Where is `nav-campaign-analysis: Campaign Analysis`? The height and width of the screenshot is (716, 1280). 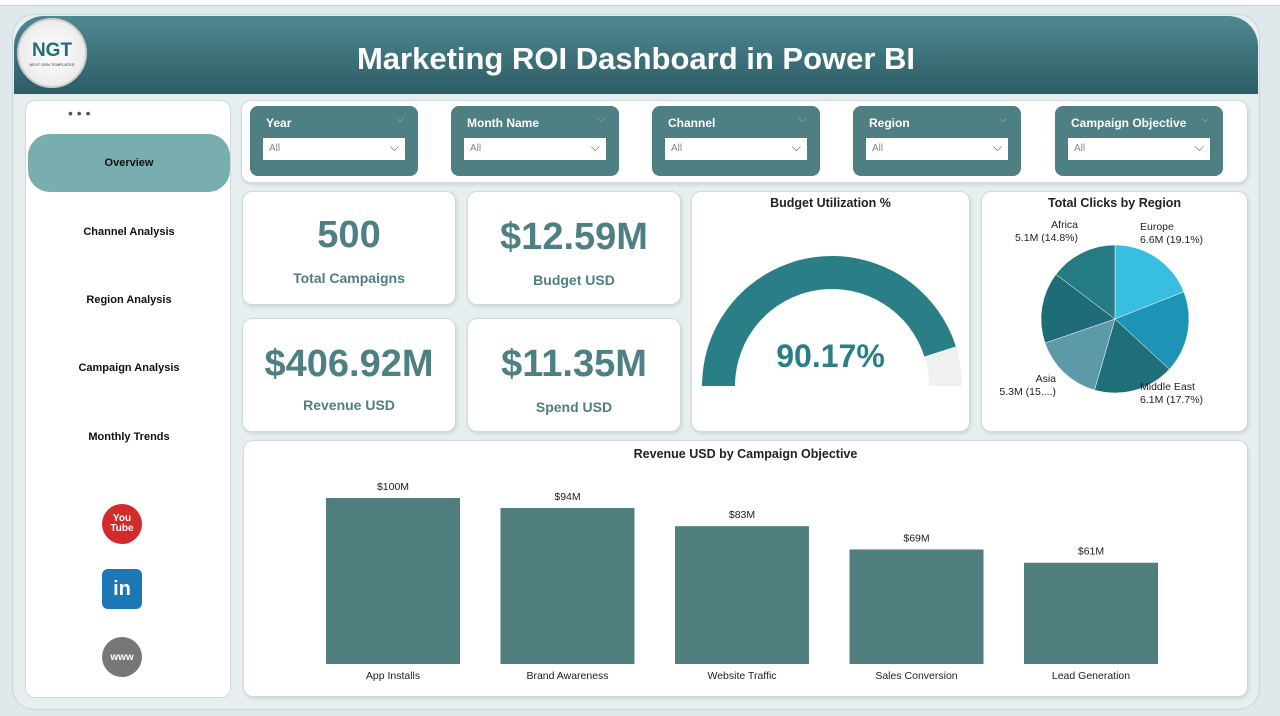
nav-campaign-analysis: Campaign Analysis is located at coordinates (129, 368).